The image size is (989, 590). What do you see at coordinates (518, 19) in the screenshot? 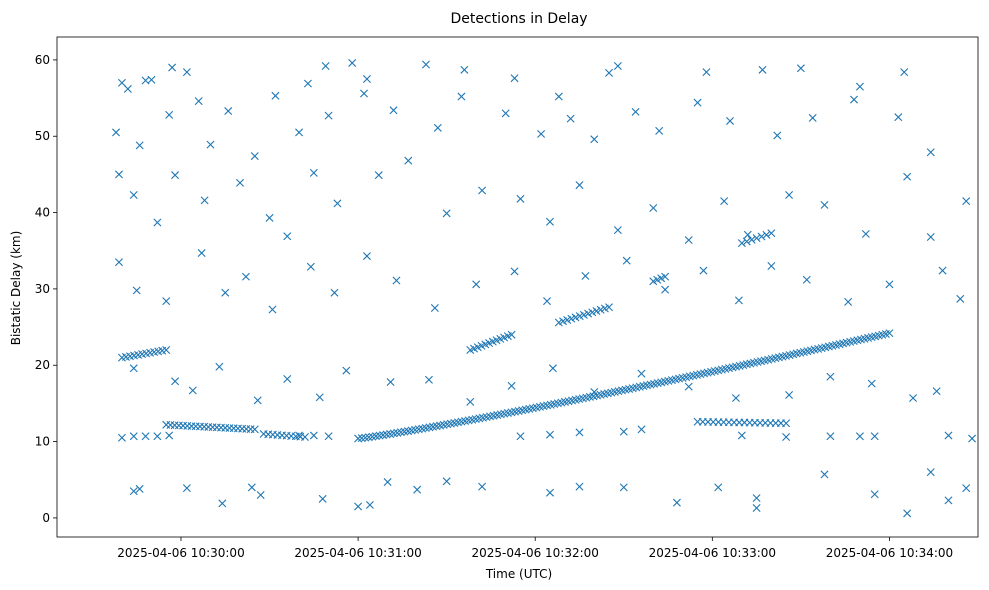
I see `chart-title: Detections in Delay` at bounding box center [518, 19].